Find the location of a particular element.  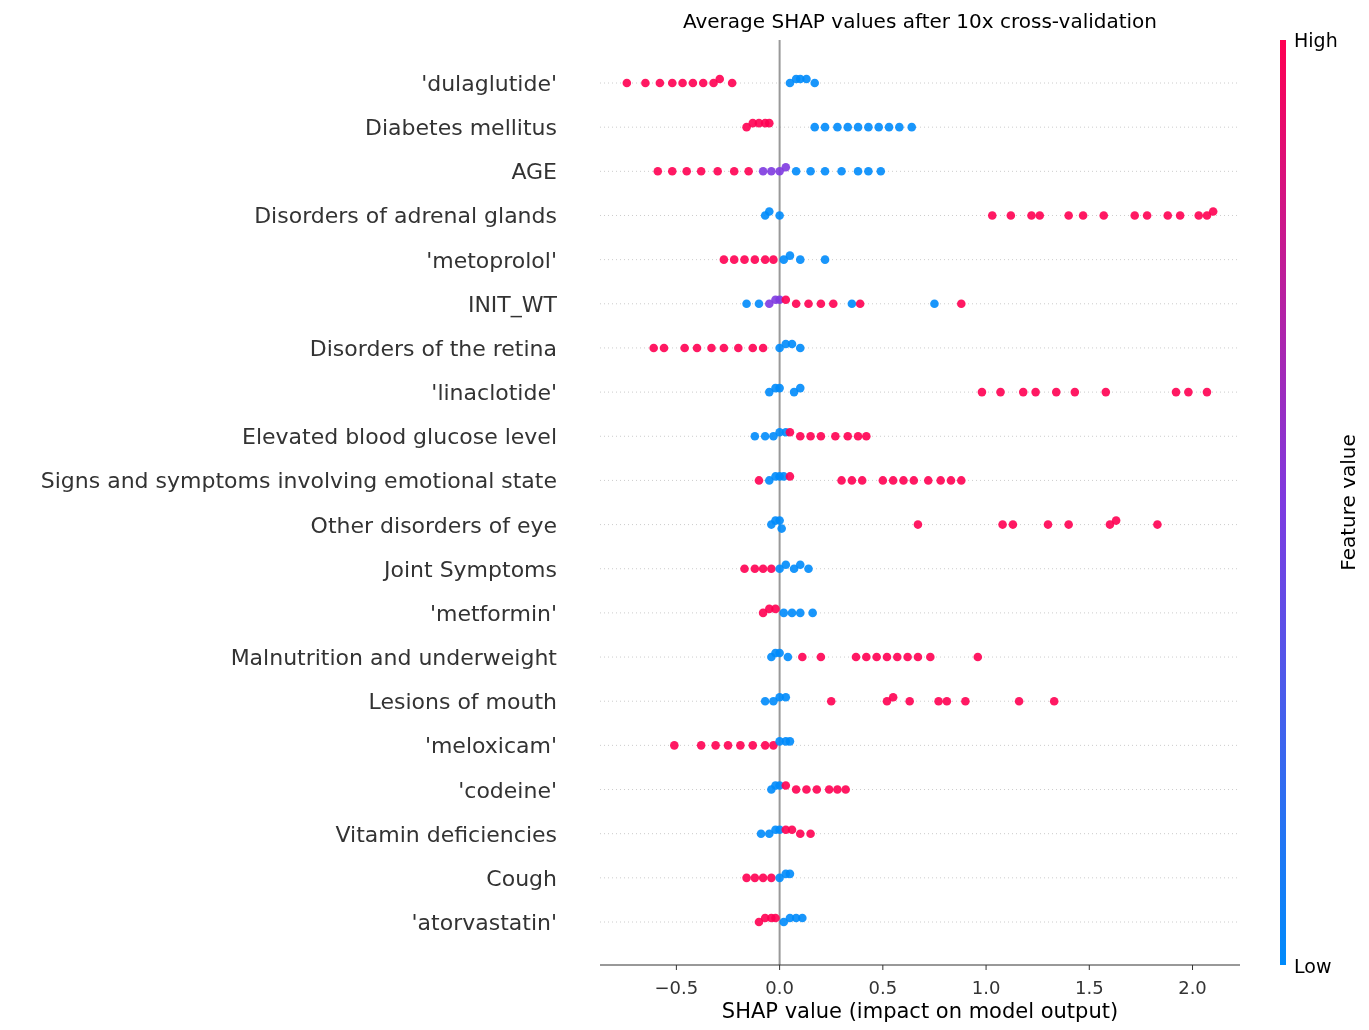

y-tick-label: Lesions of mouth is located at coordinates (462, 702).